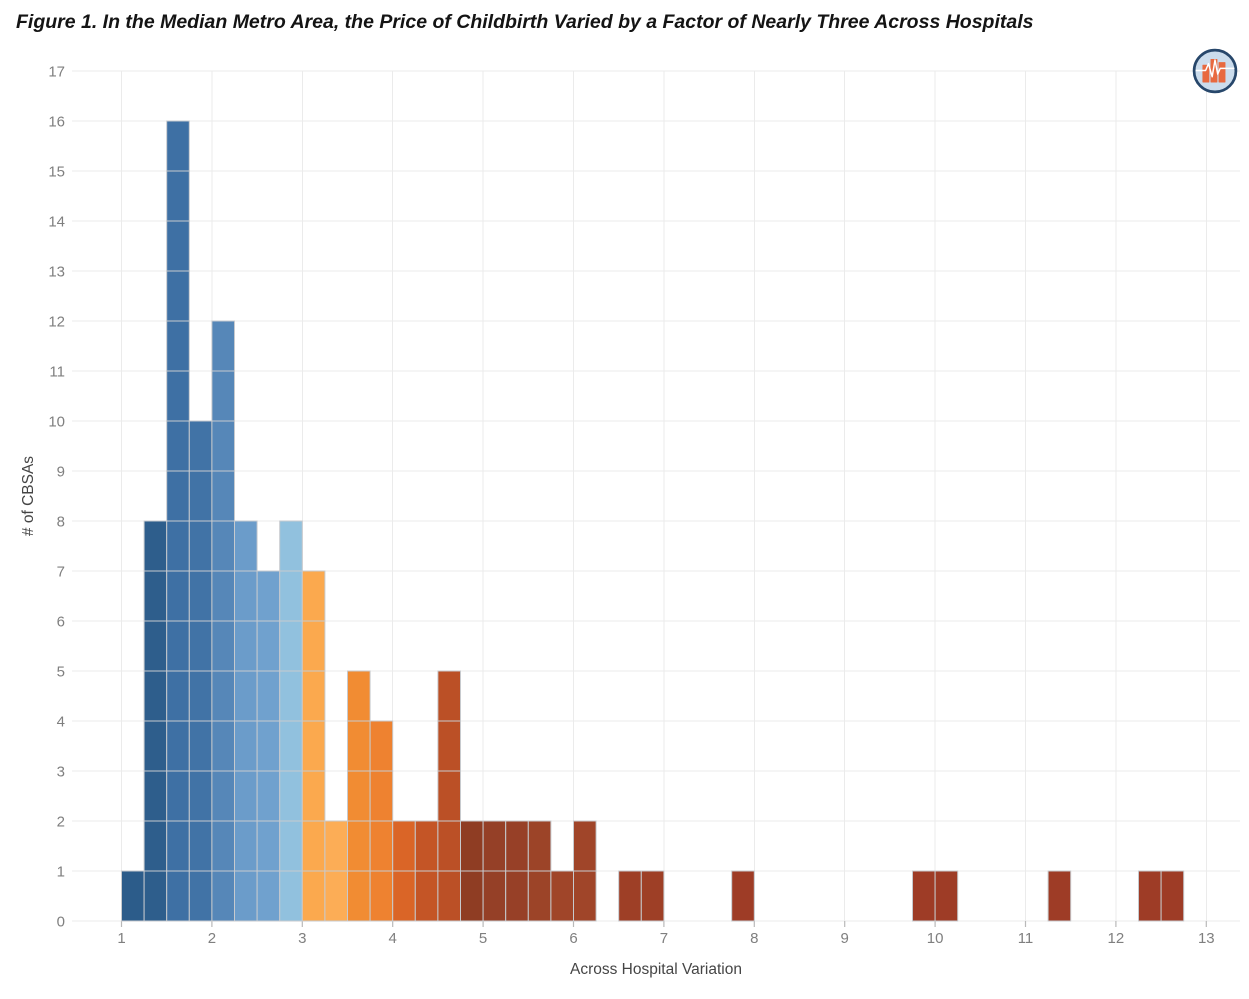 The image size is (1249, 999). I want to click on x-tick-label: 3, so click(302, 938).